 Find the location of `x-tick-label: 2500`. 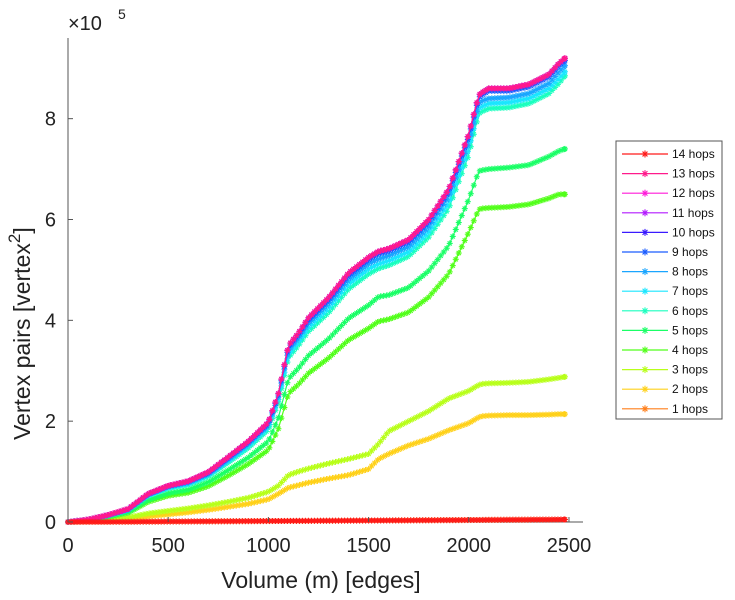

x-tick-label: 2500 is located at coordinates (569, 546).